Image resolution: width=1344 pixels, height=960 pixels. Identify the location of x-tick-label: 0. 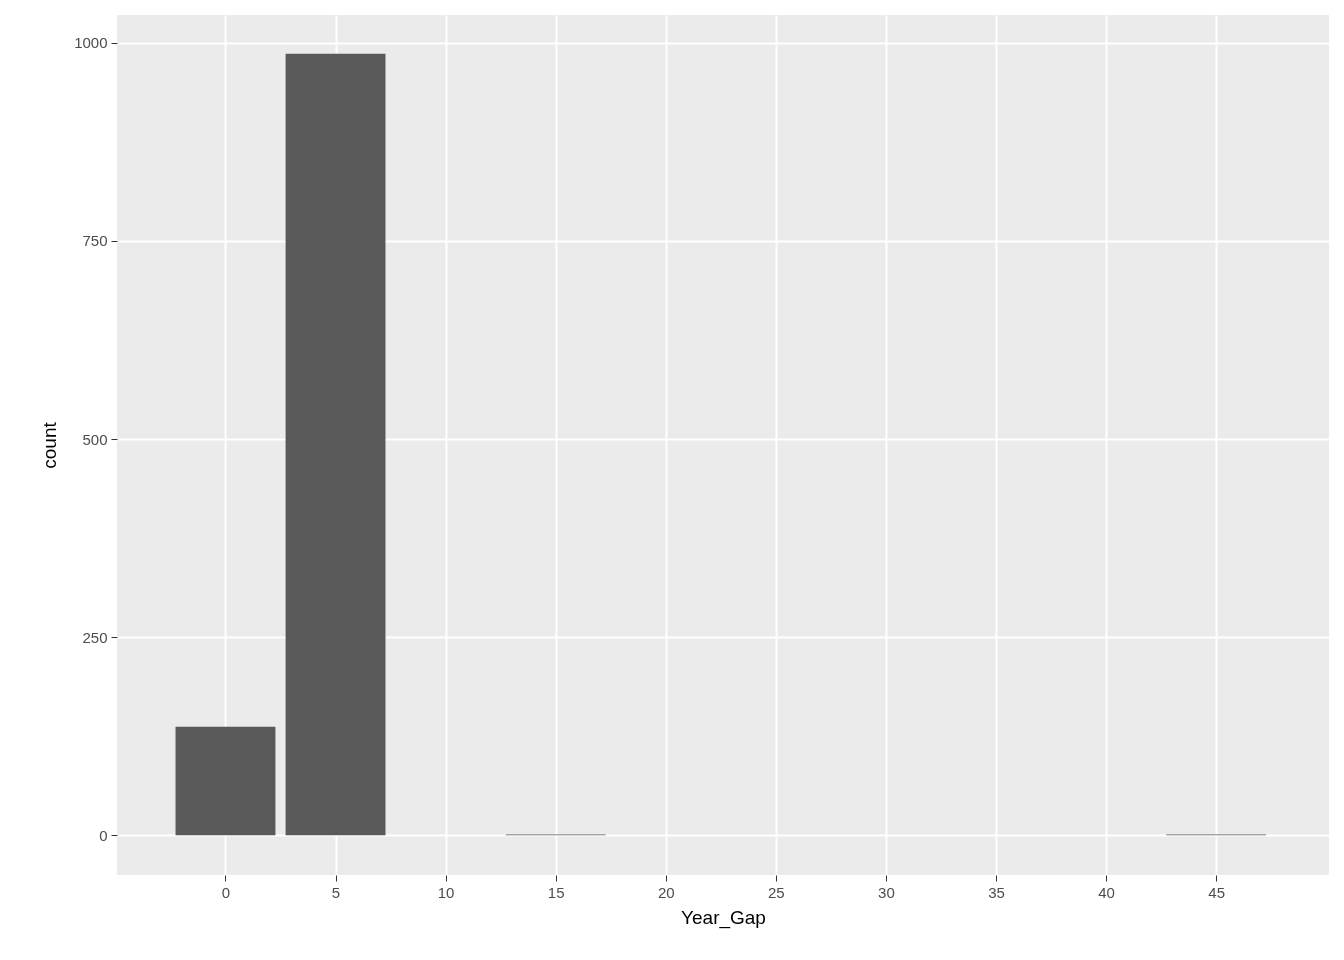
(226, 892).